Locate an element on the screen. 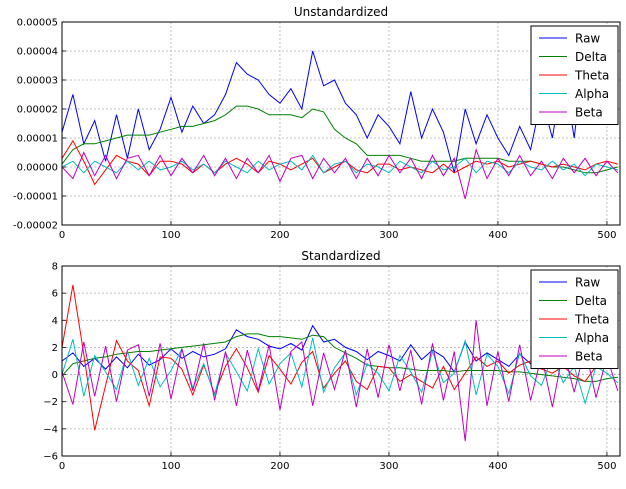 The image size is (626, 489). y-tick-label: 0.00001 is located at coordinates (37, 139).